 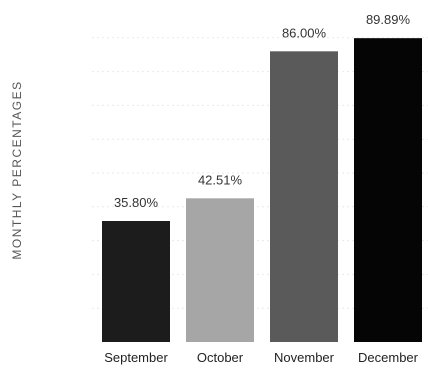 I want to click on data-label-november: 86.00%, so click(x=304, y=32).